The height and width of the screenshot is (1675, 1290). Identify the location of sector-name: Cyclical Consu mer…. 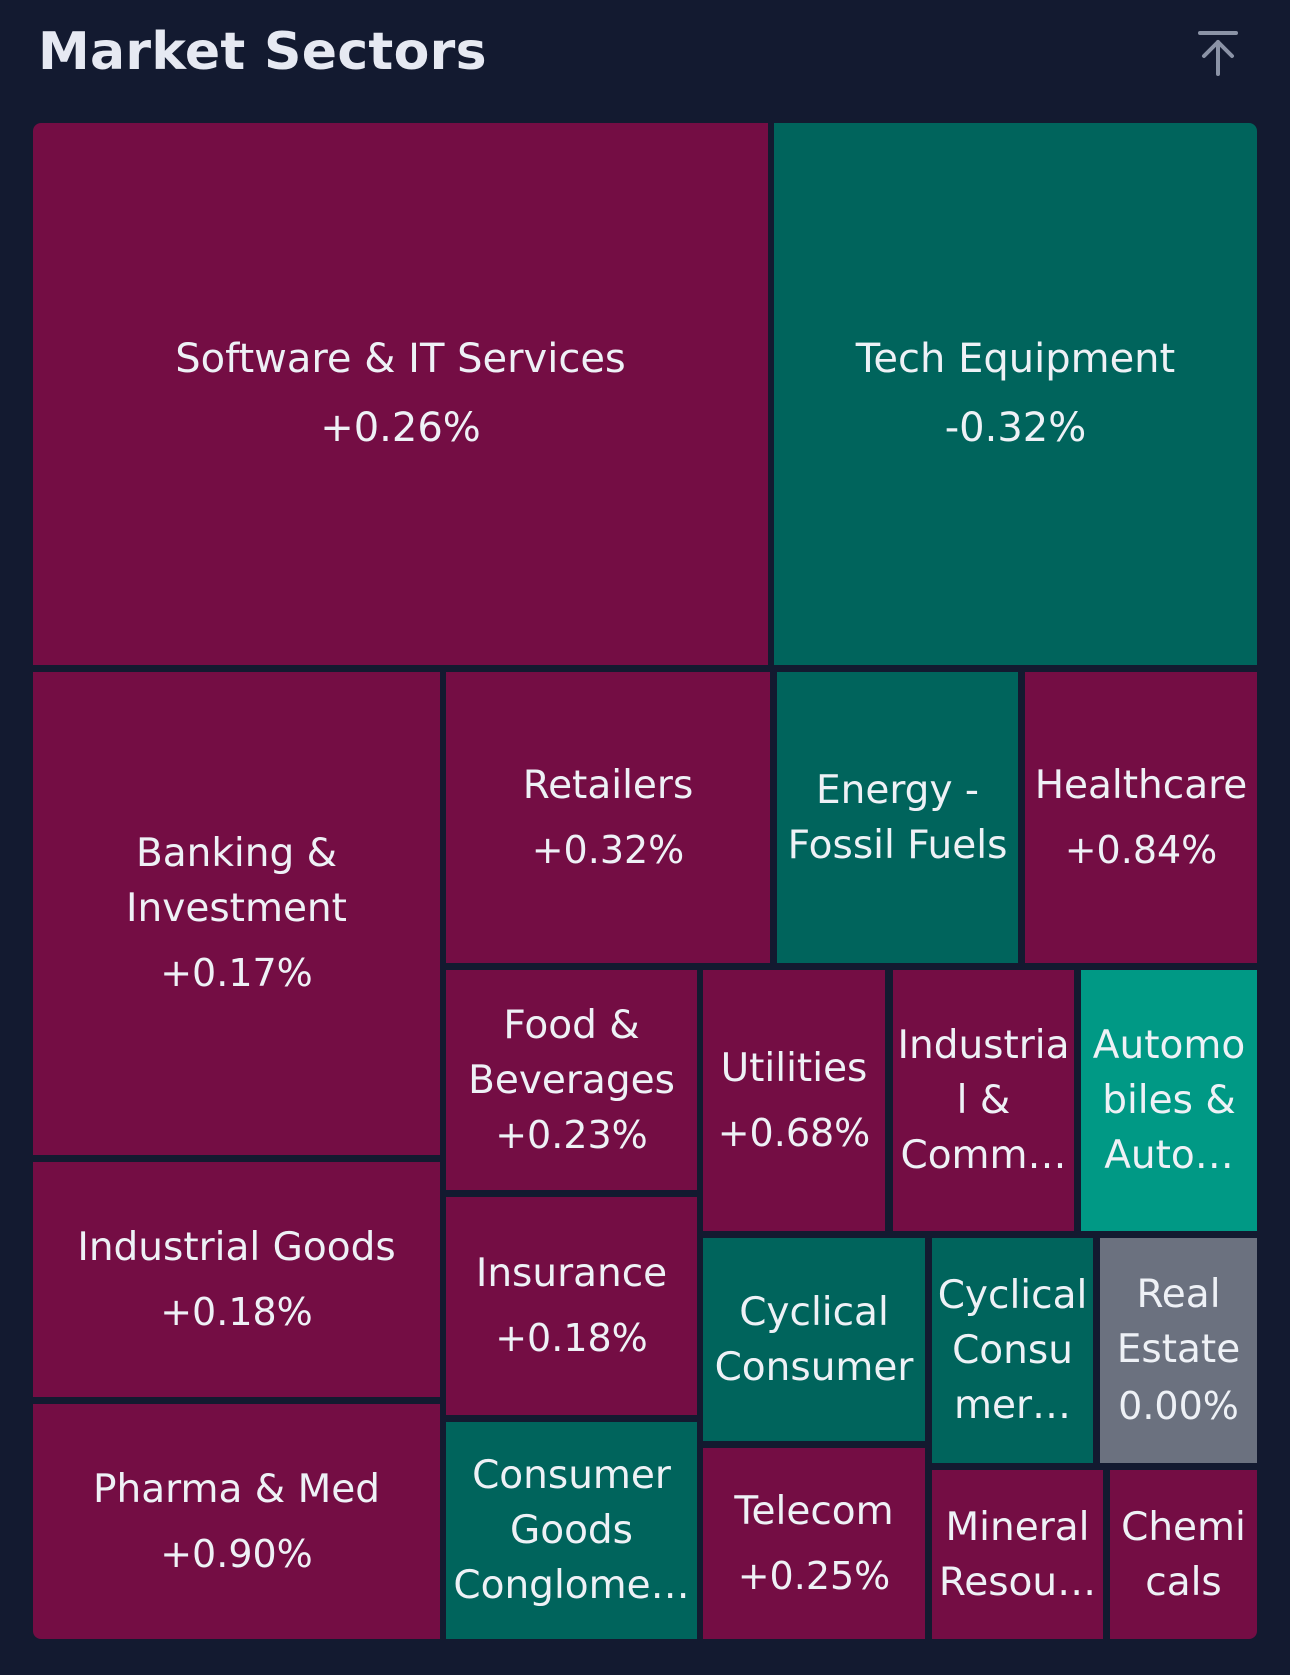
(1012, 1350).